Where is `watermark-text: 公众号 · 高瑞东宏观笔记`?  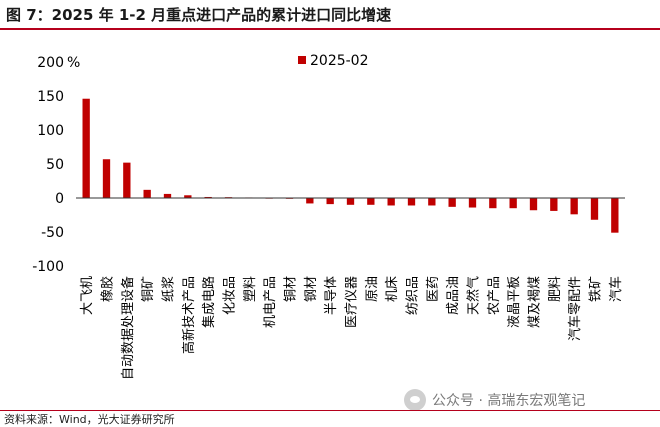
watermark-text: 公众号 · 高瑞东宏观笔记 is located at coordinates (509, 401).